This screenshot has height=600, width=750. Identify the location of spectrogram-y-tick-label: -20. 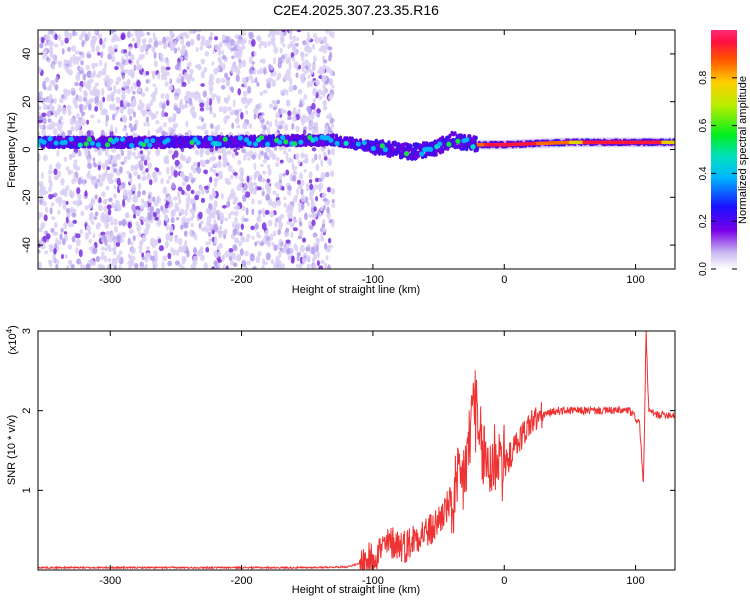
(27, 197).